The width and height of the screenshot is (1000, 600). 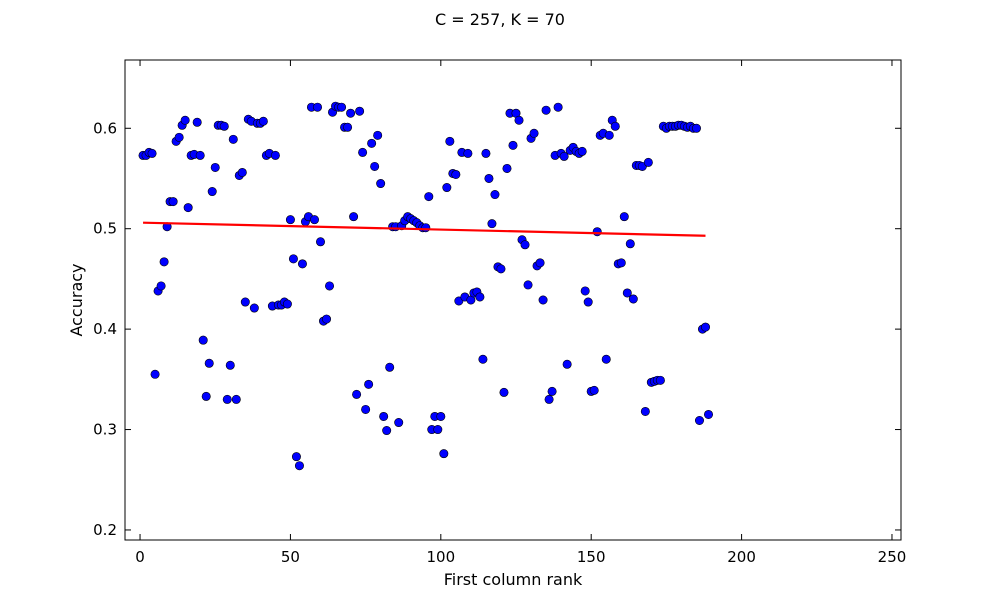 What do you see at coordinates (76, 299) in the screenshot?
I see `y-axis-label: Accuracy` at bounding box center [76, 299].